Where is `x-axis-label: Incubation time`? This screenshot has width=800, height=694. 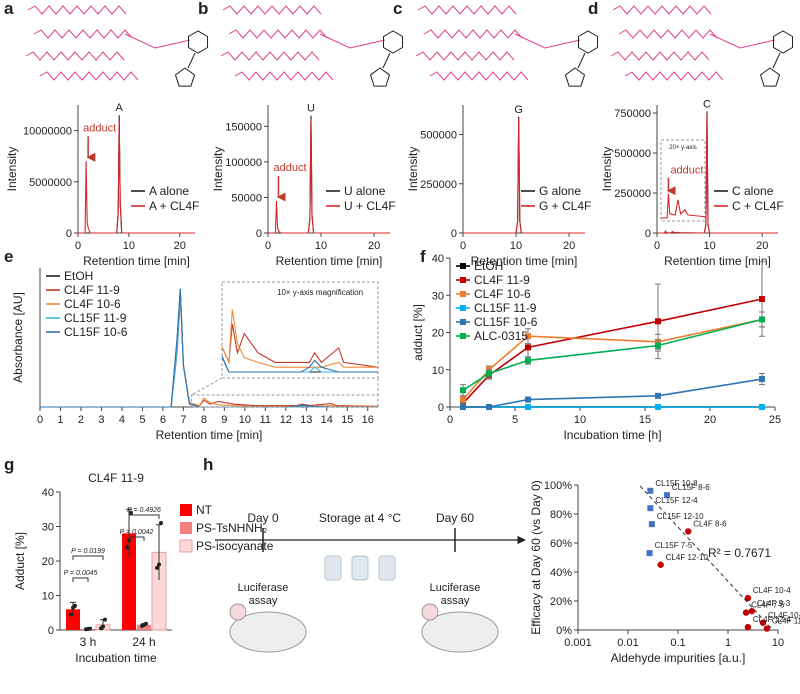 x-axis-label: Incubation time is located at coordinates (116, 658).